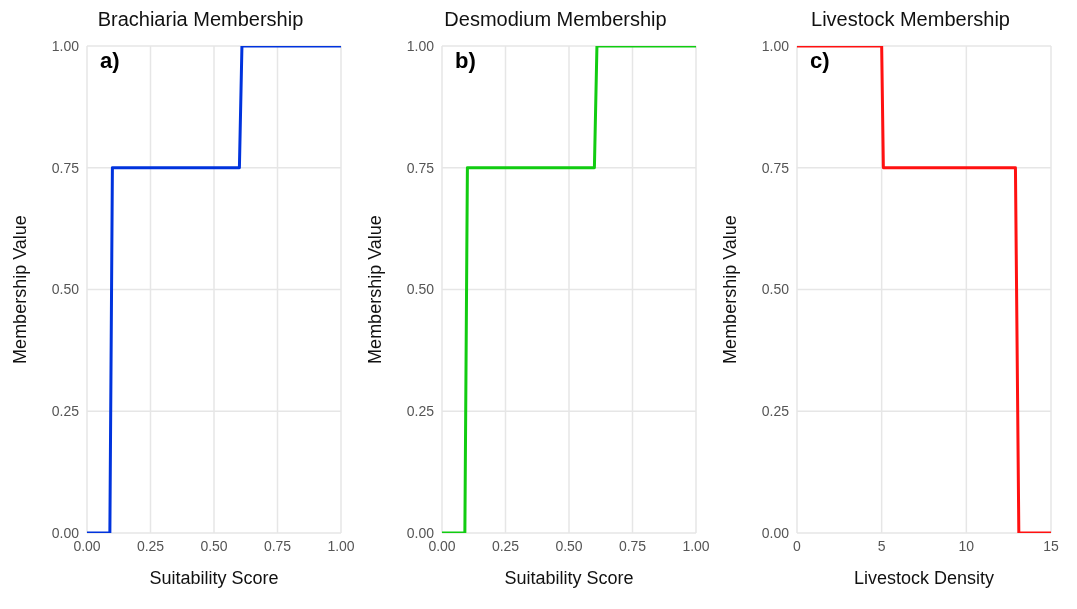  Describe the element at coordinates (910, 20) in the screenshot. I see `chart-title: Livestock Membership` at that location.